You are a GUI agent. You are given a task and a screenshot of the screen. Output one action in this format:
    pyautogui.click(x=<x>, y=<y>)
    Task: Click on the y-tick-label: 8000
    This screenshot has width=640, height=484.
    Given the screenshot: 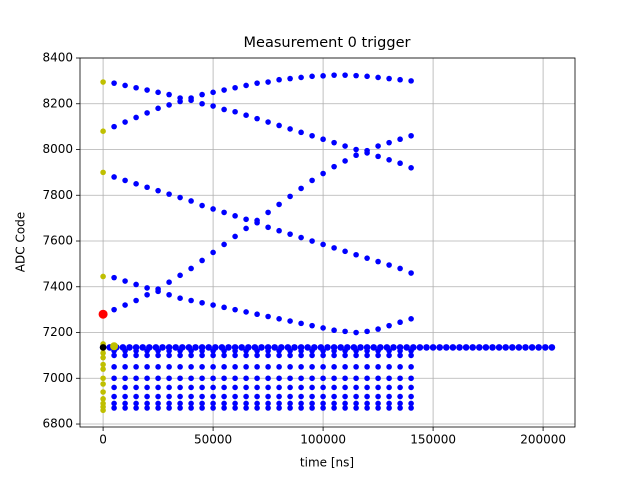 What is the action you would take?
    pyautogui.click(x=57, y=149)
    